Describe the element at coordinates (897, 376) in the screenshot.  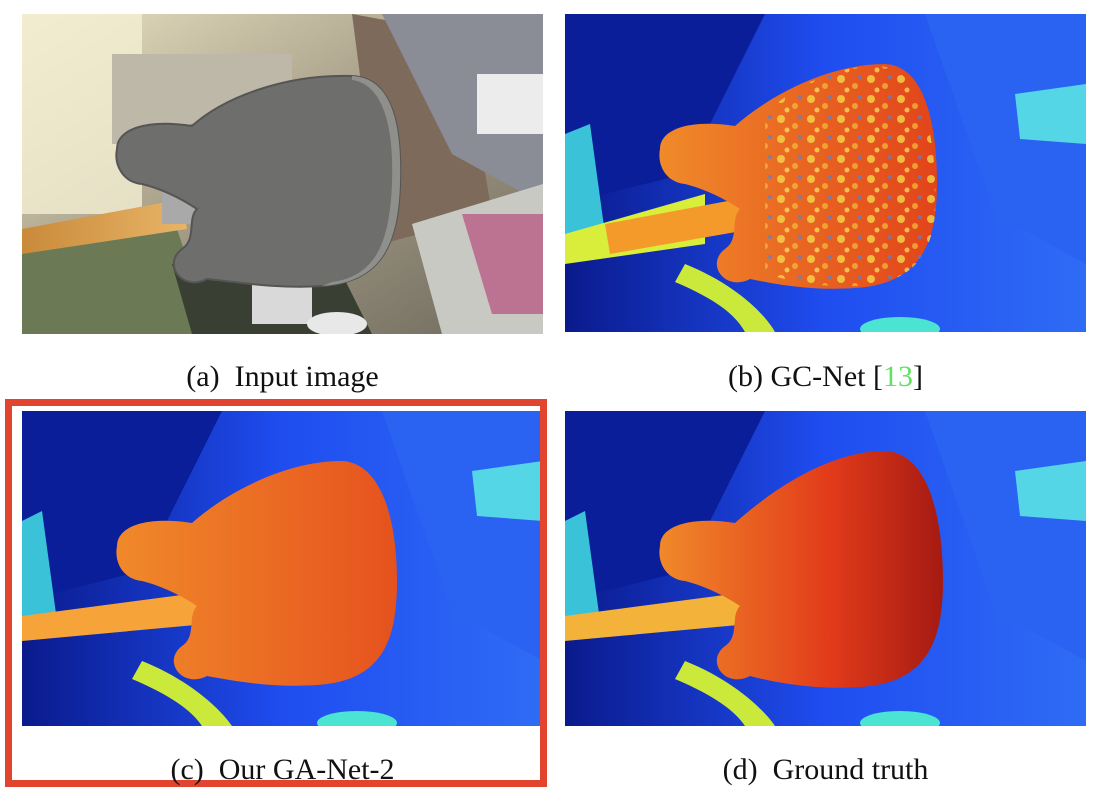
I see `citation-link: 13` at that location.